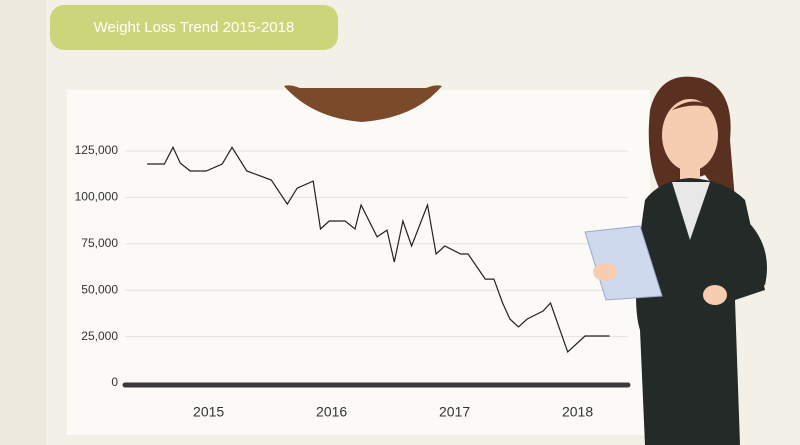  I want to click on title-pill, so click(194, 27).